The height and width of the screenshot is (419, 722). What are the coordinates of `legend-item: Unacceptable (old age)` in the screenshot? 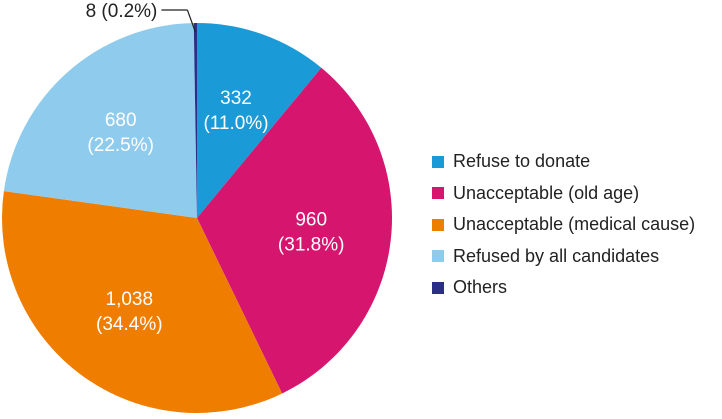 It's located at (563, 194).